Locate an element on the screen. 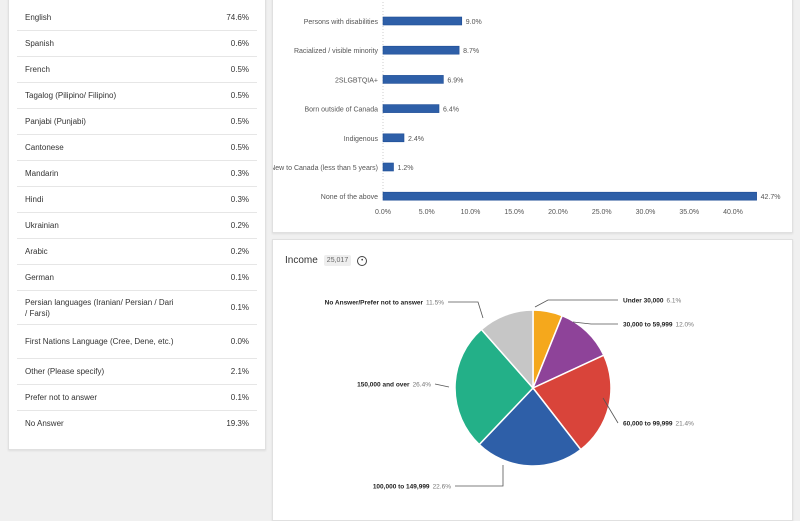  language-label: German is located at coordinates (39, 277).